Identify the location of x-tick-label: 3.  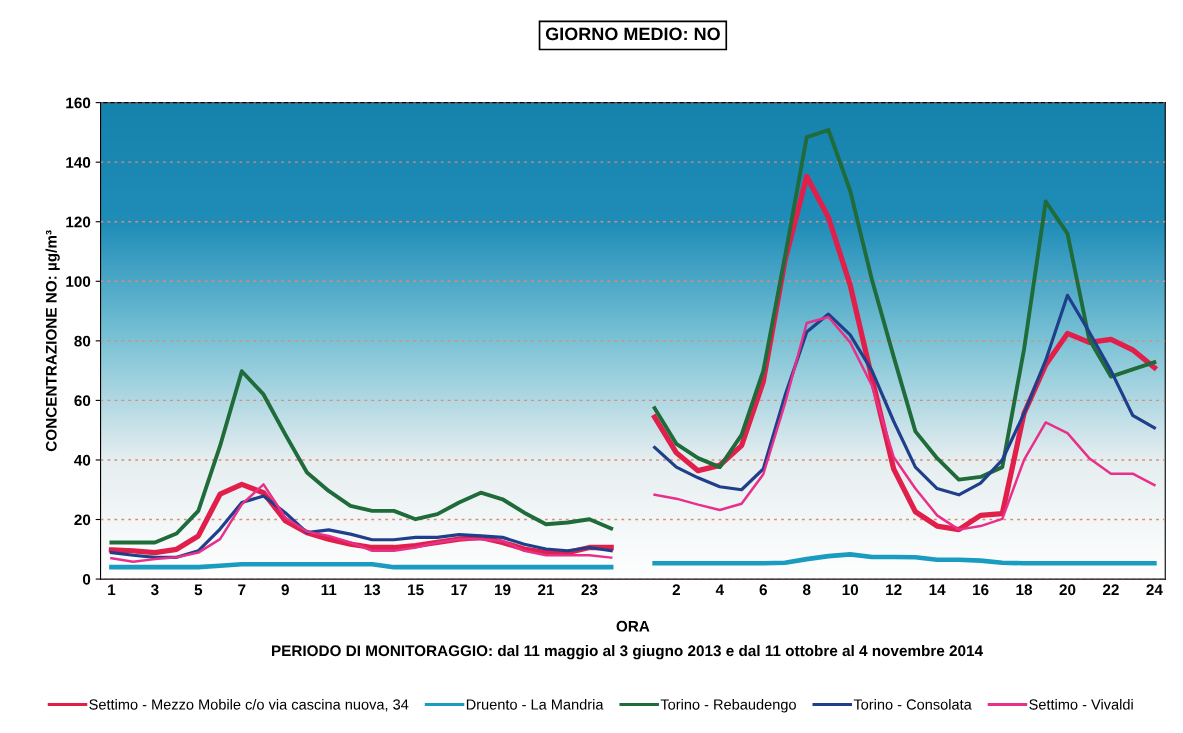
(154, 590).